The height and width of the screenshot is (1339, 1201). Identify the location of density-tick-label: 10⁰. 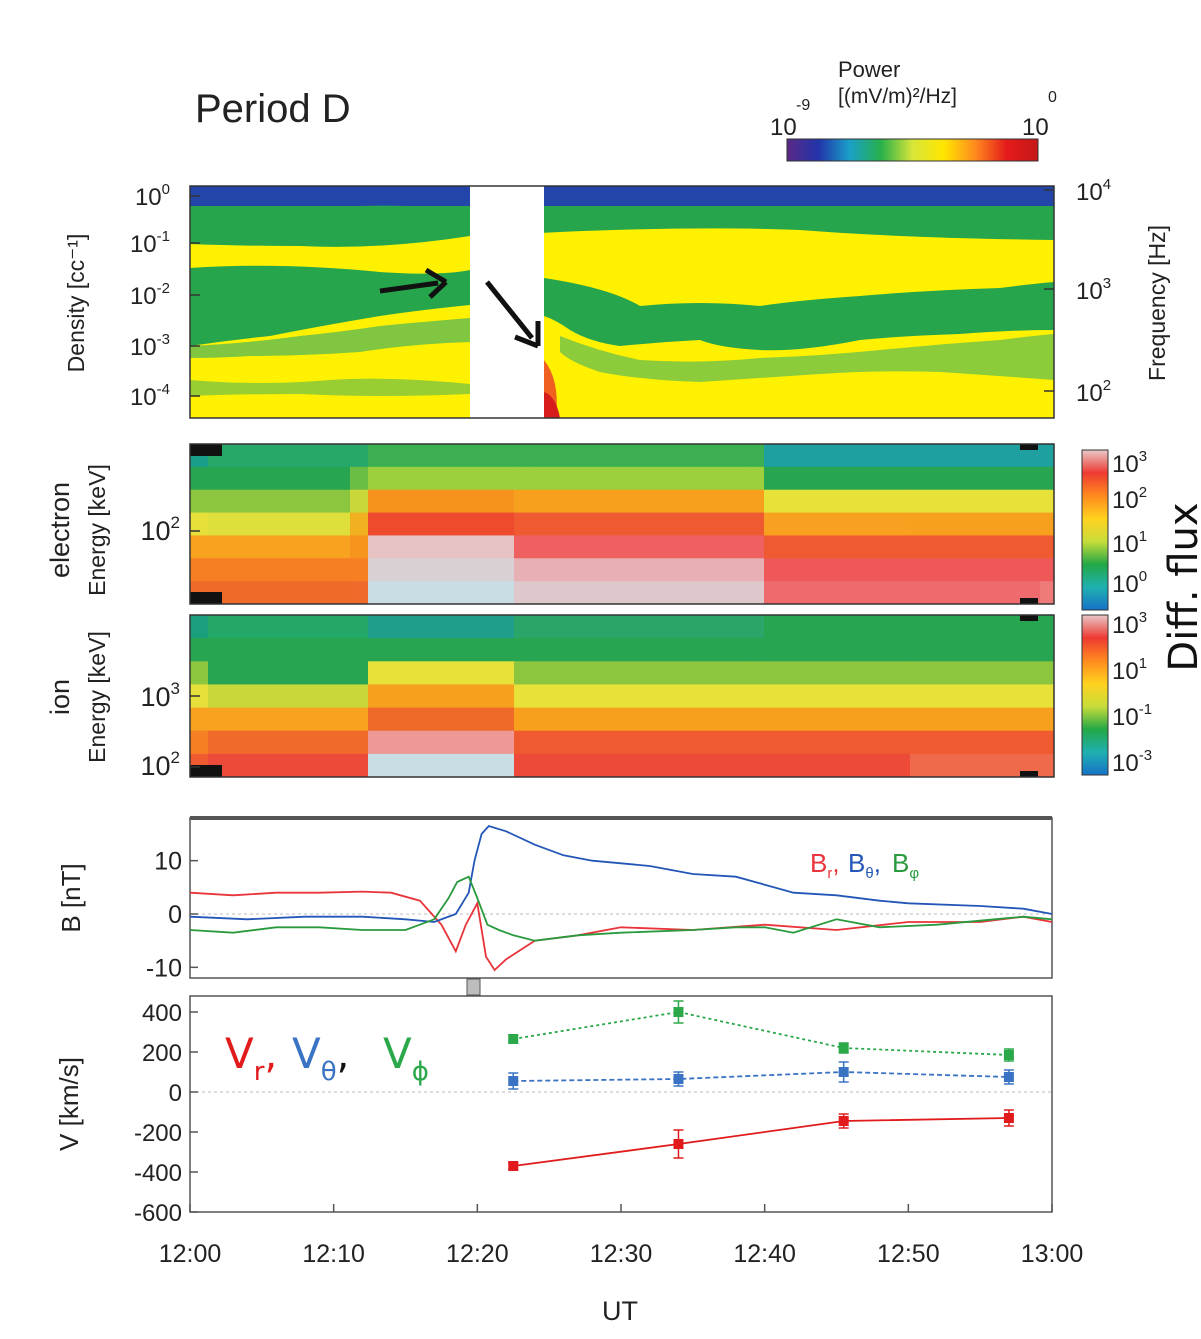
(152, 196).